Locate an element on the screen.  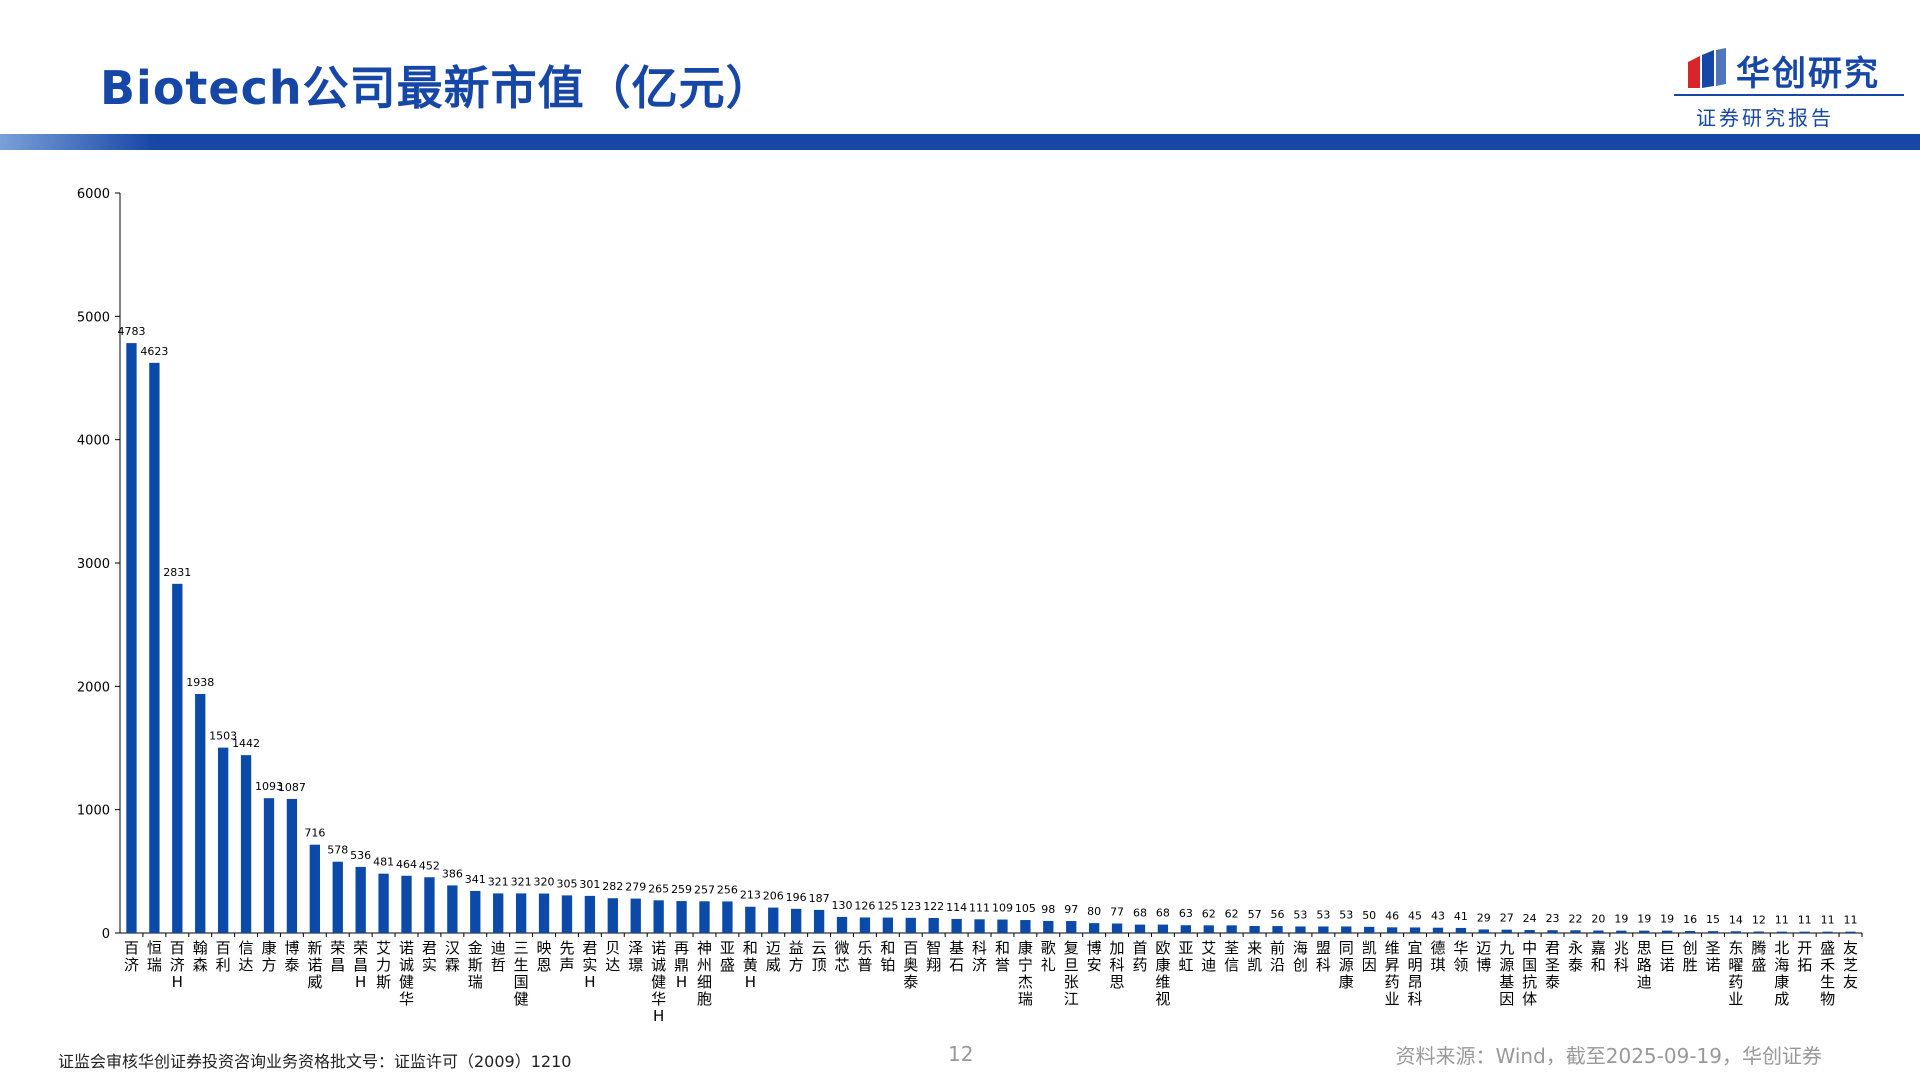
x-tick-label: 复旦张江 is located at coordinates (1071, 973).